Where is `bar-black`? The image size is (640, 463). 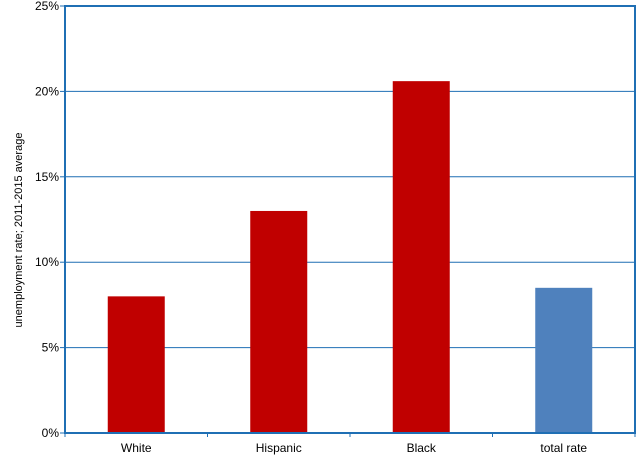
bar-black is located at coordinates (421, 257).